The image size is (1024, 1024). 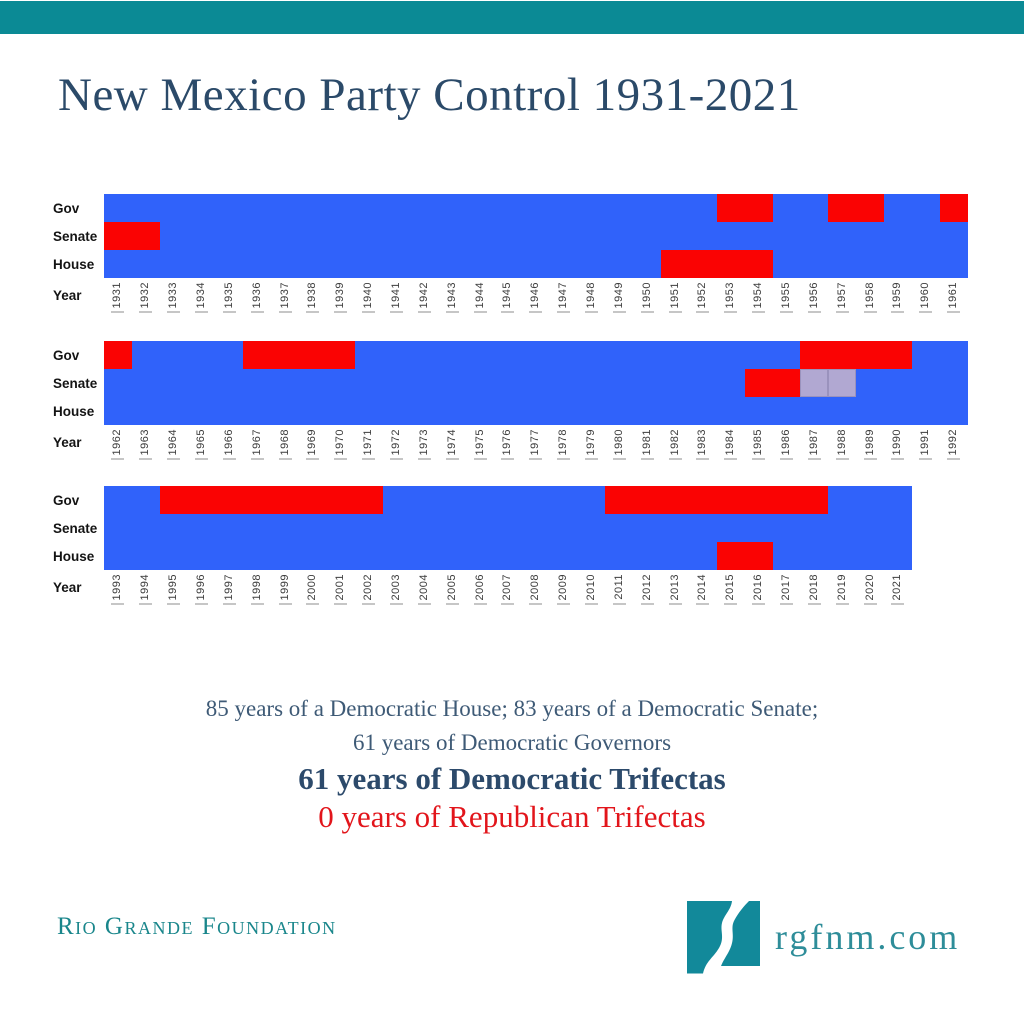 I want to click on year-label-1974: 1974, so click(x=452, y=445).